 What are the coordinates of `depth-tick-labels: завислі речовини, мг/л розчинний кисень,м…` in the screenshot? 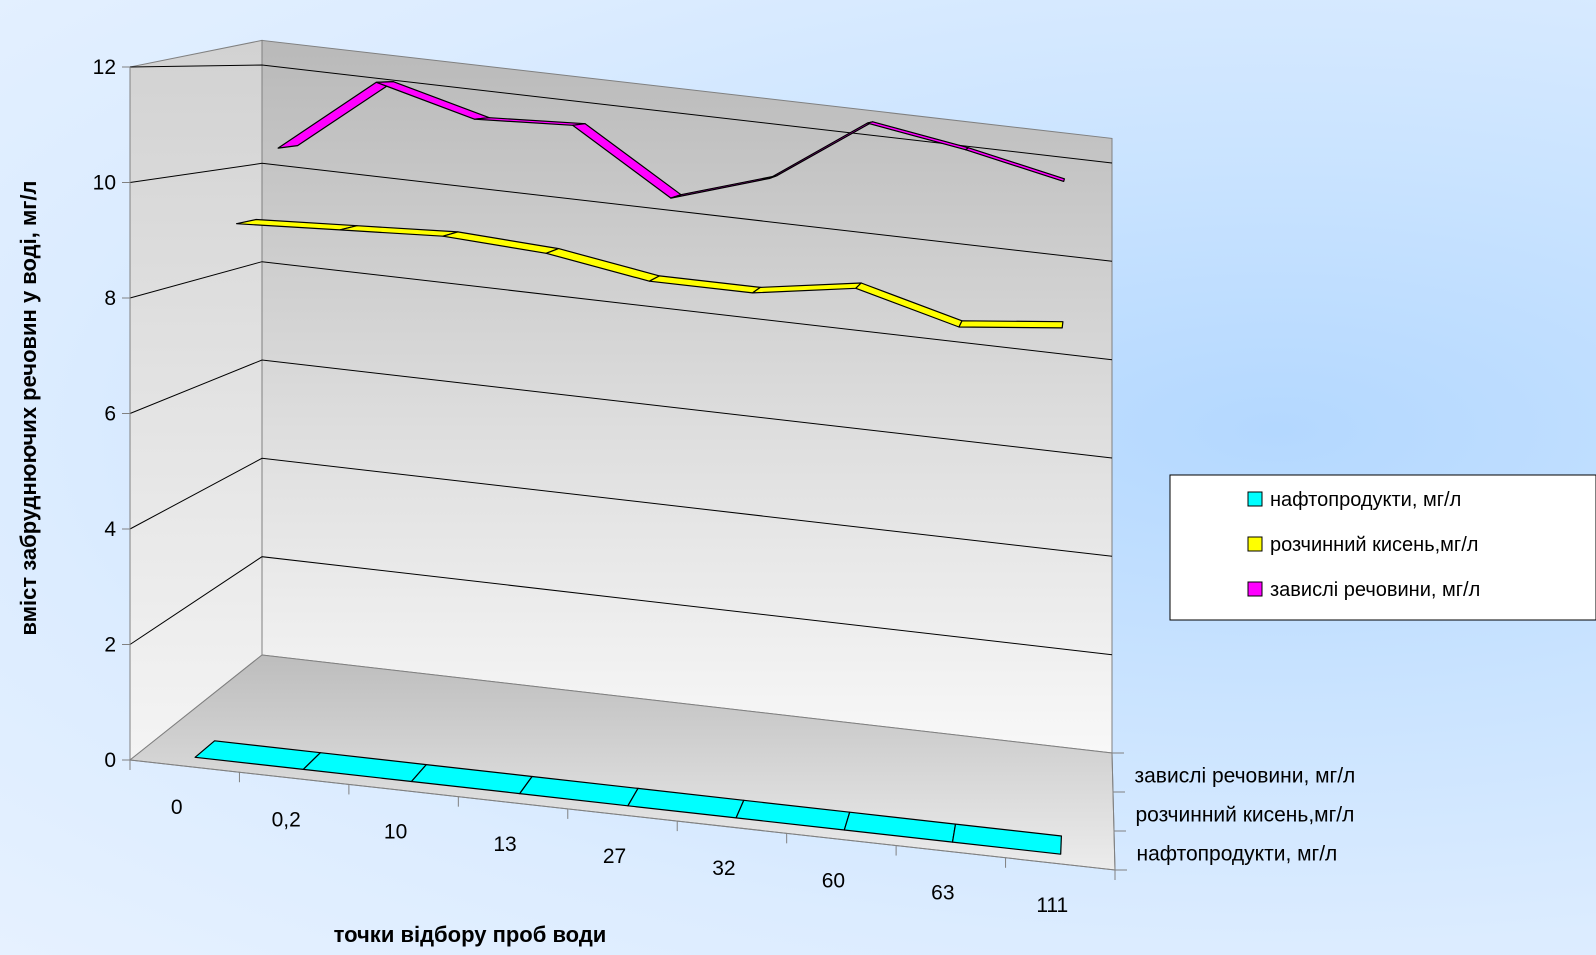 It's located at (1245, 815).